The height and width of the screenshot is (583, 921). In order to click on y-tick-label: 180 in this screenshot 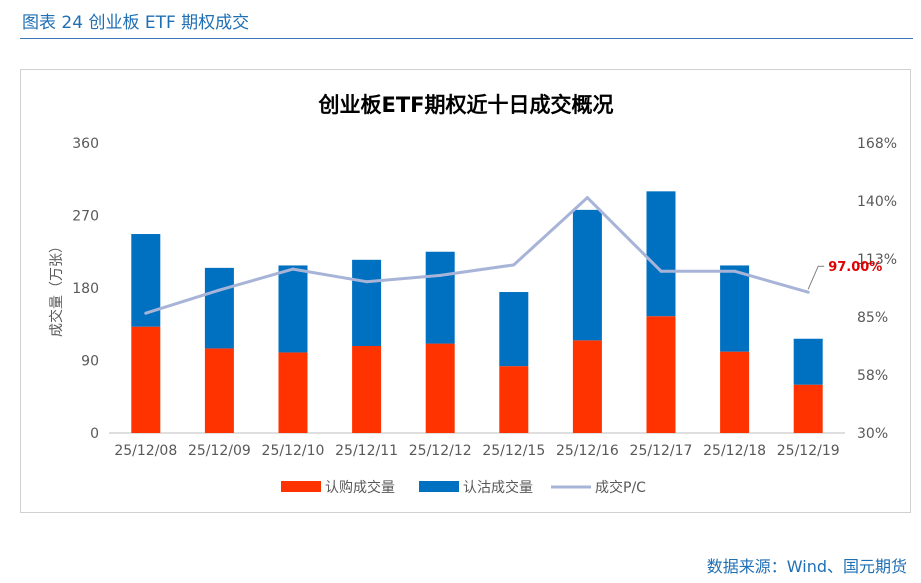, I will do `click(85, 289)`.